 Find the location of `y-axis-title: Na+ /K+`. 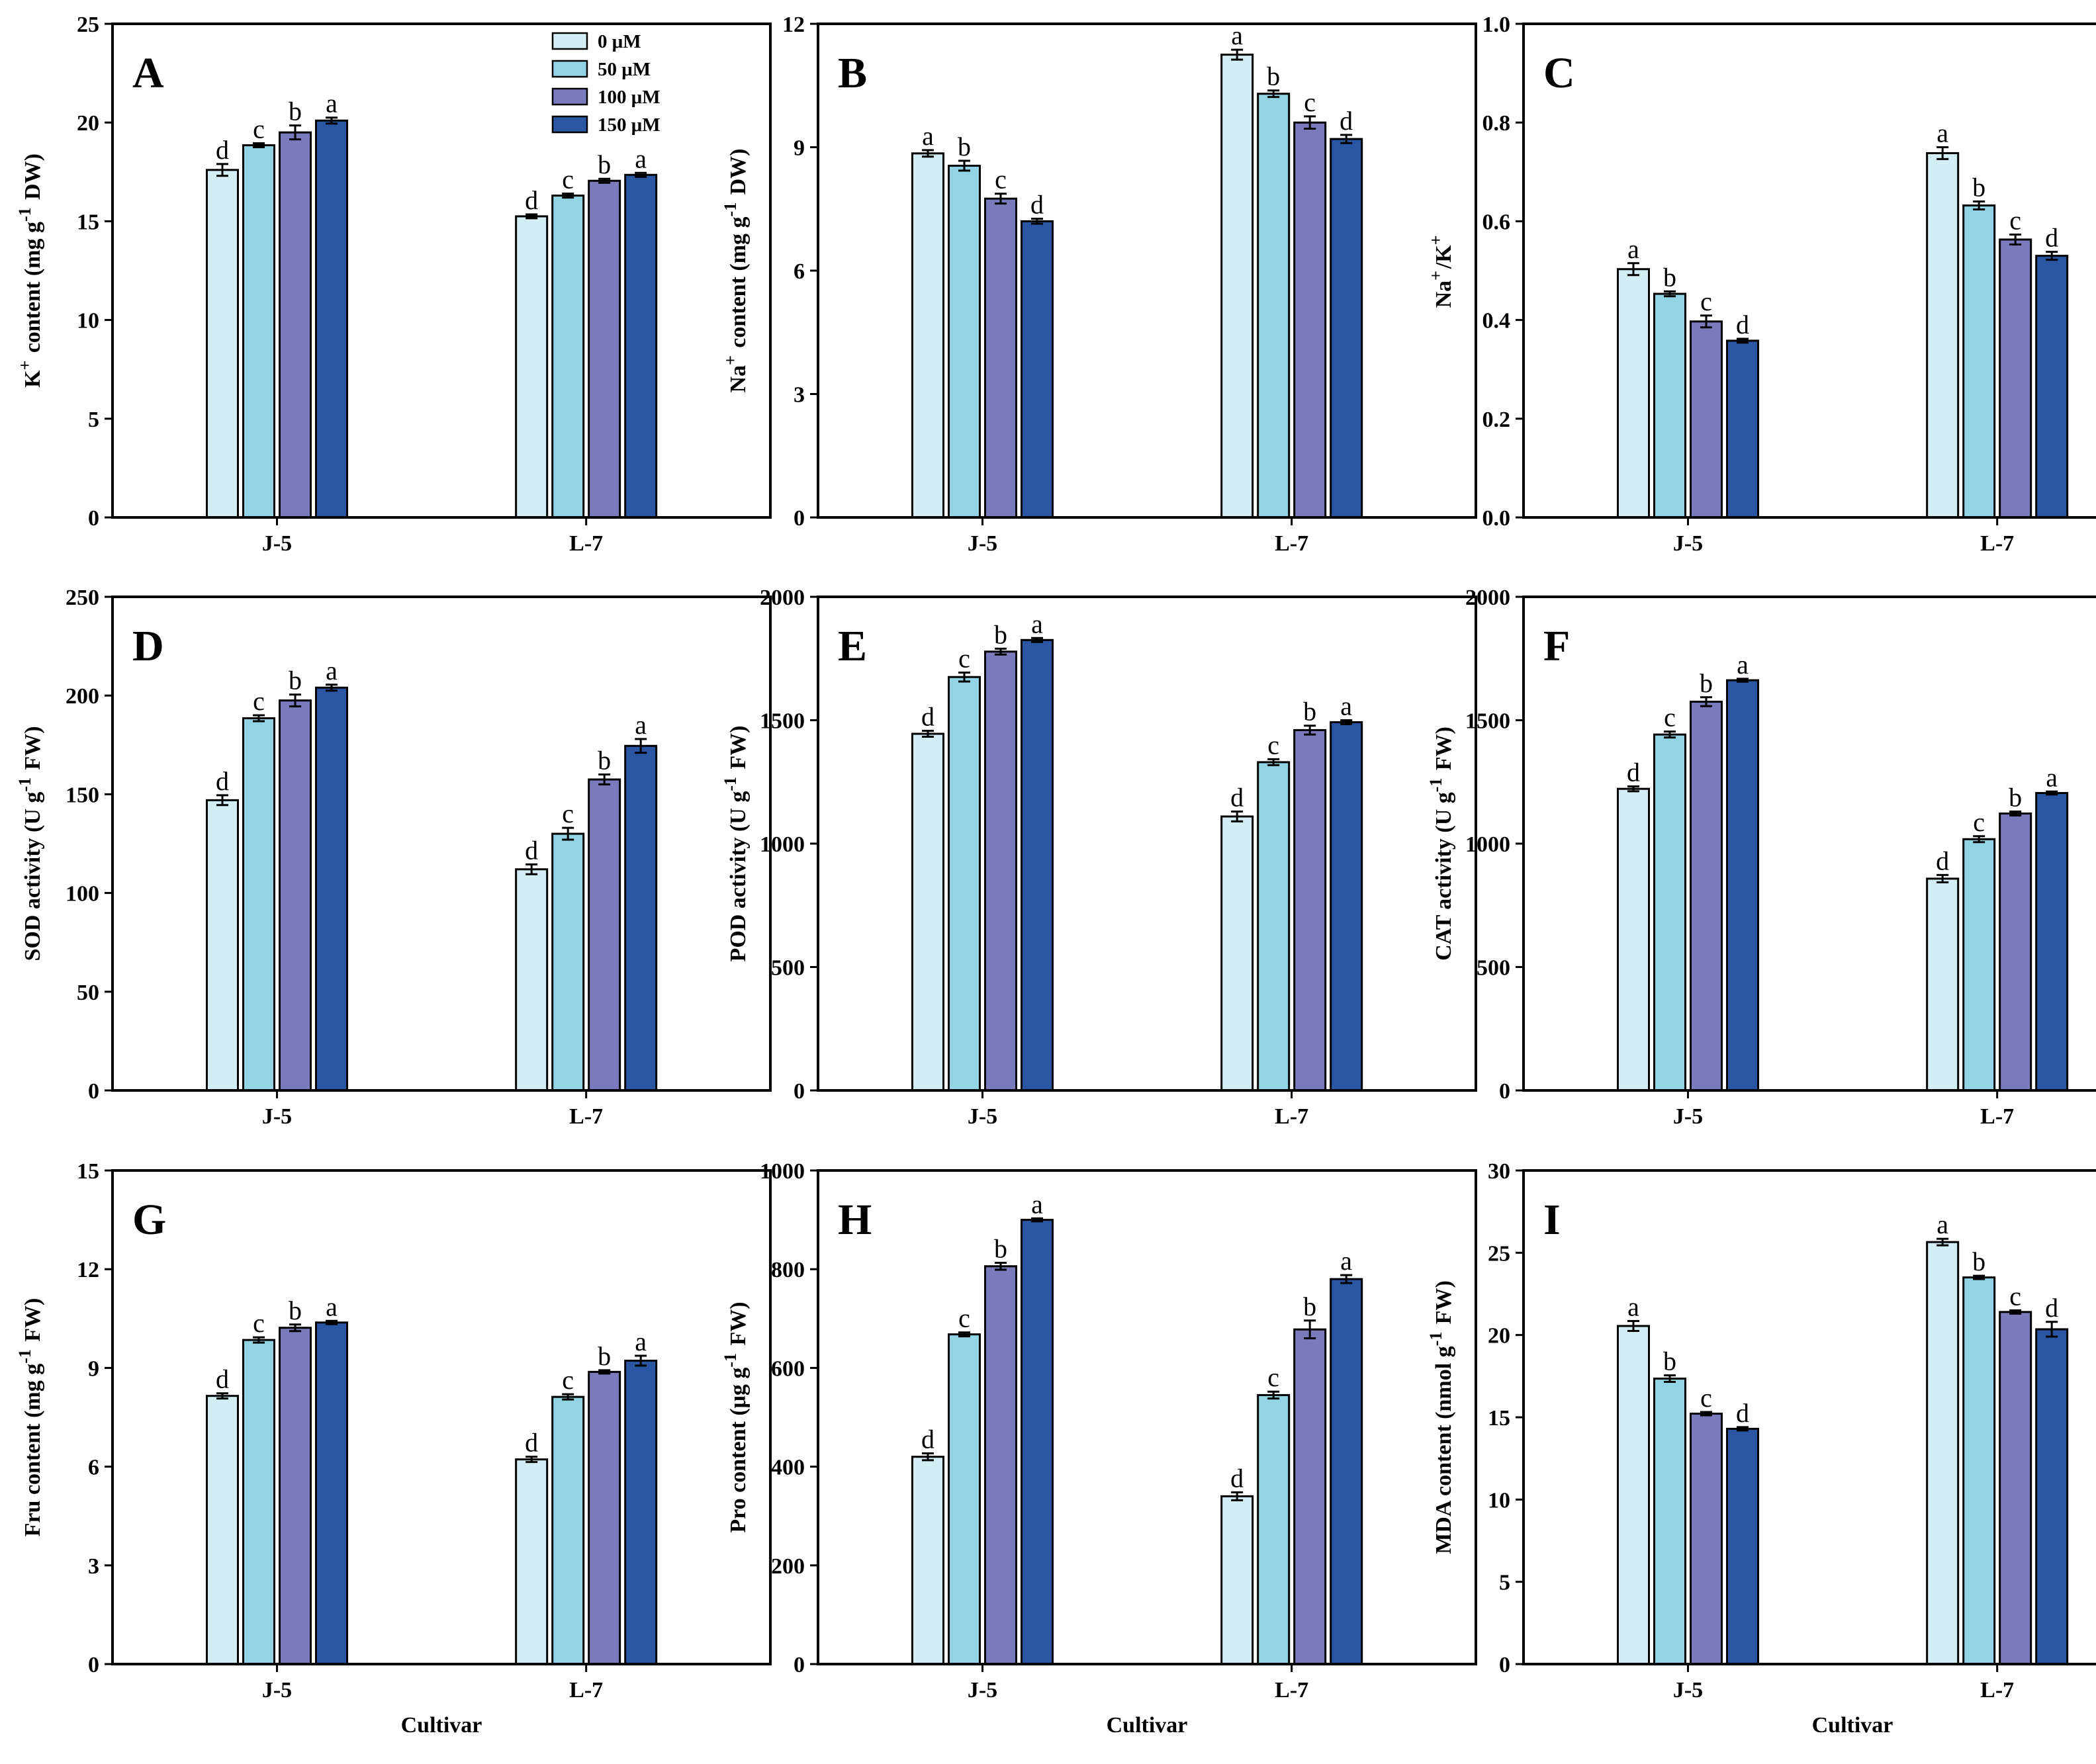

y-axis-title: Na+ /K+ is located at coordinates (1441, 271).